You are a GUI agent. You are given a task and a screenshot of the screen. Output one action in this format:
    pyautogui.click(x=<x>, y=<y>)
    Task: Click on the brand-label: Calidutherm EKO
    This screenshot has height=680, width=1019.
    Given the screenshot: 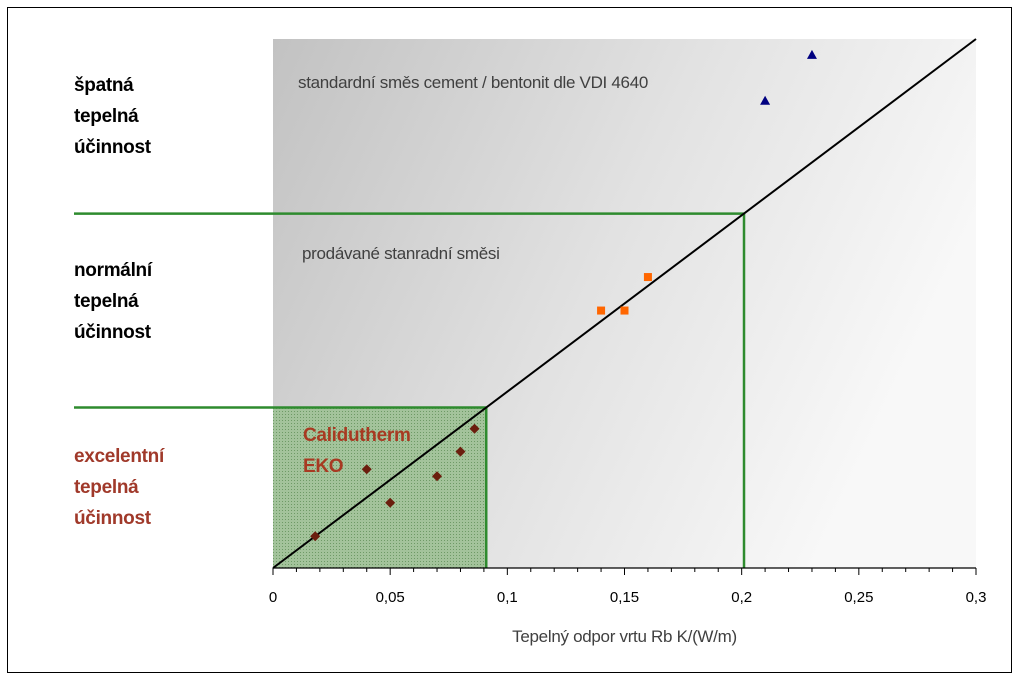 What is the action you would take?
    pyautogui.click(x=357, y=451)
    